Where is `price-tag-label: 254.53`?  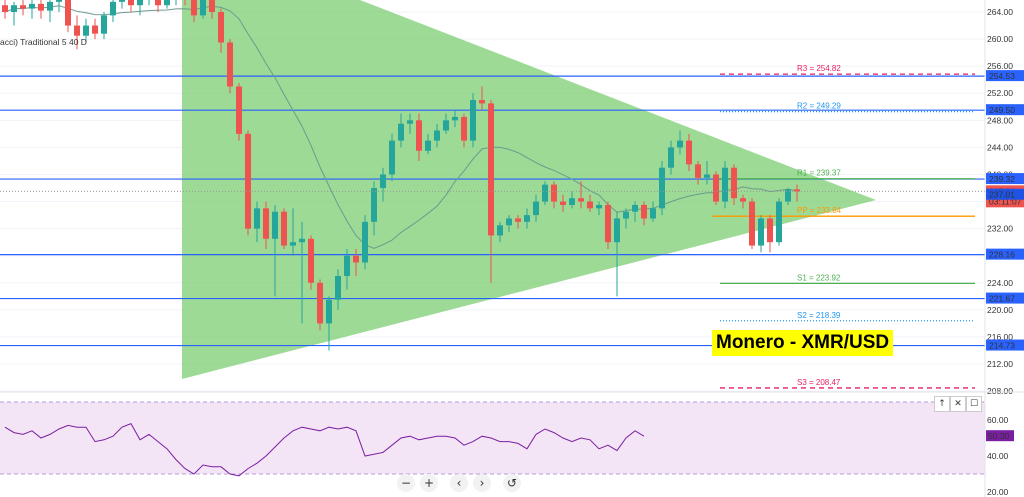
price-tag-label: 254.53 is located at coordinates (1002, 76).